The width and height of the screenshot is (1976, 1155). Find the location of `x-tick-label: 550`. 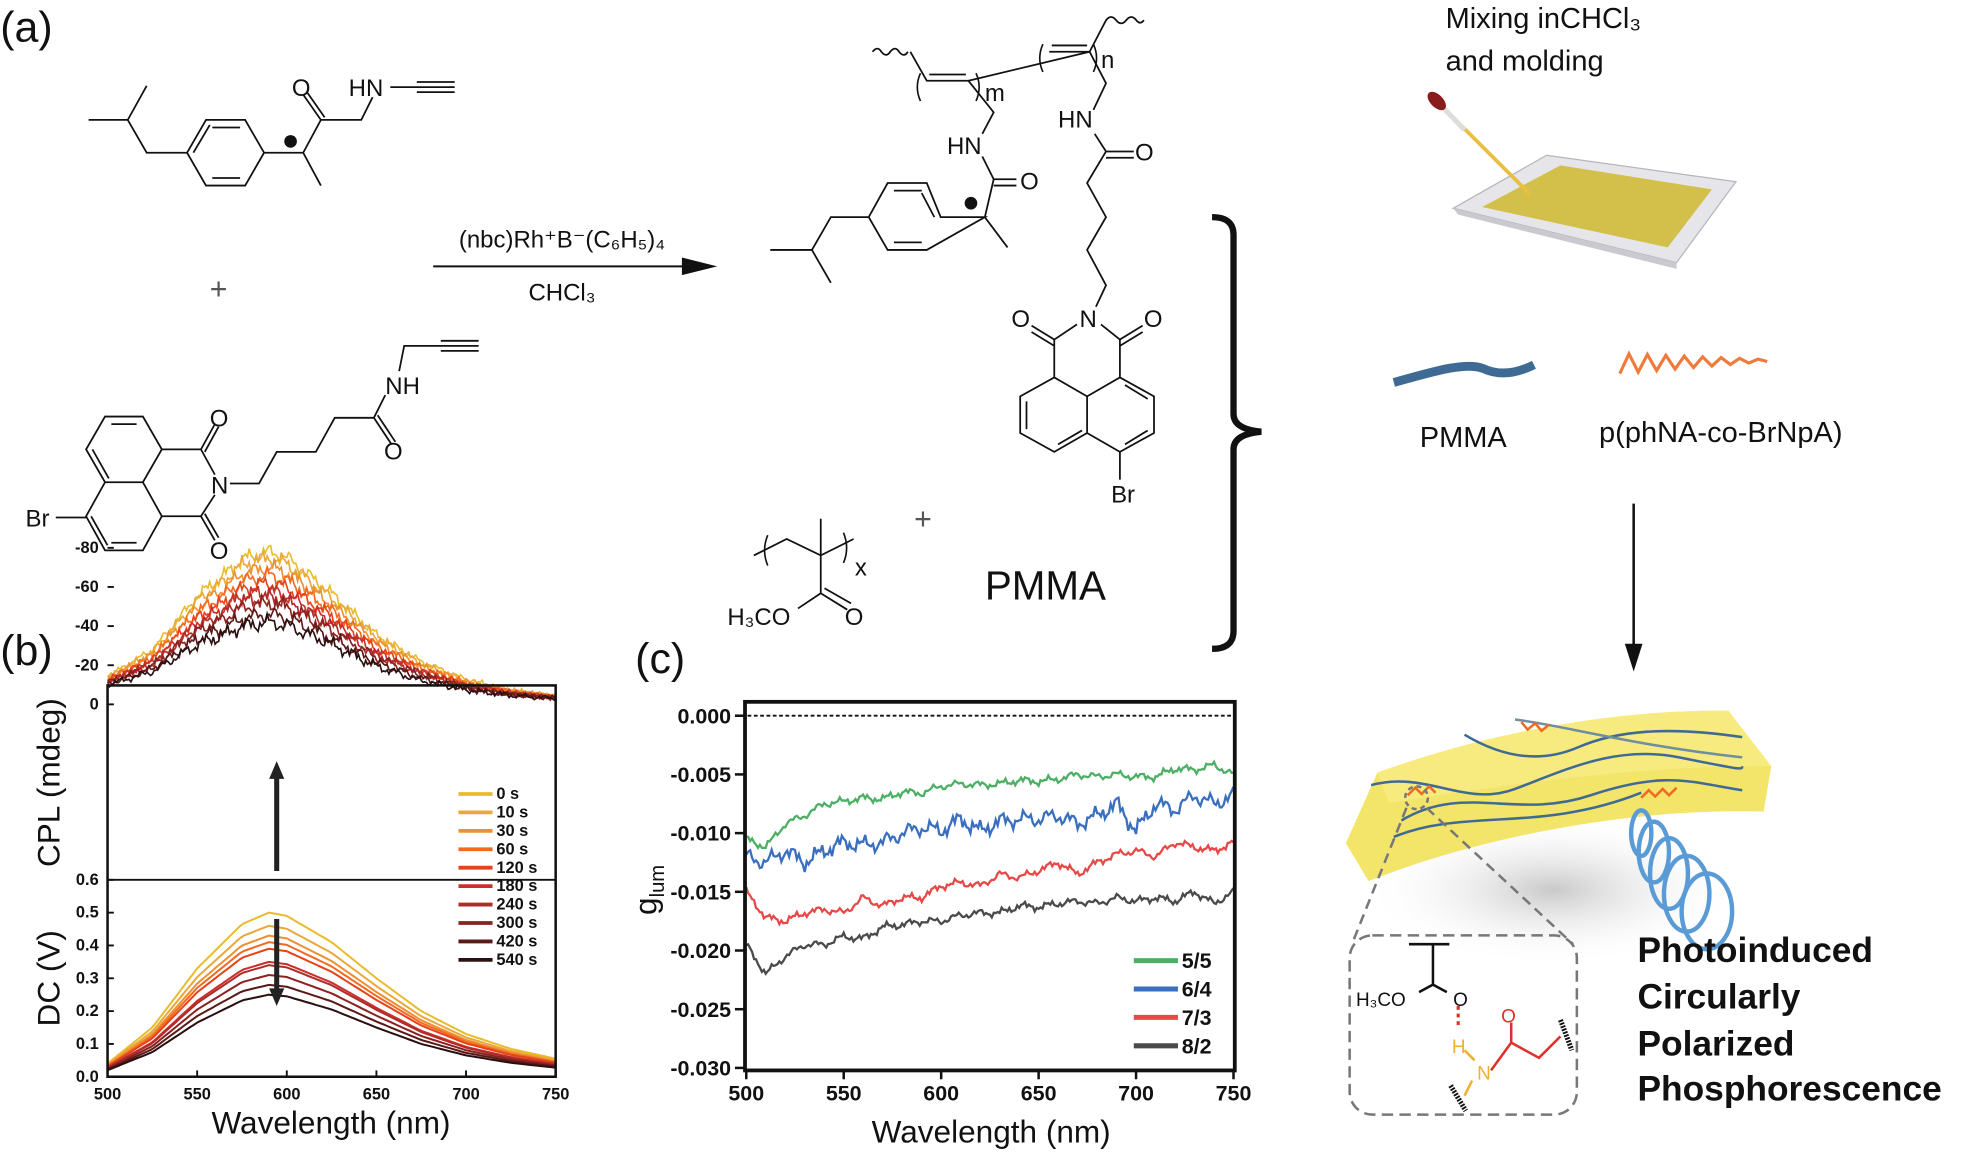

x-tick-label: 550 is located at coordinates (196, 1094).